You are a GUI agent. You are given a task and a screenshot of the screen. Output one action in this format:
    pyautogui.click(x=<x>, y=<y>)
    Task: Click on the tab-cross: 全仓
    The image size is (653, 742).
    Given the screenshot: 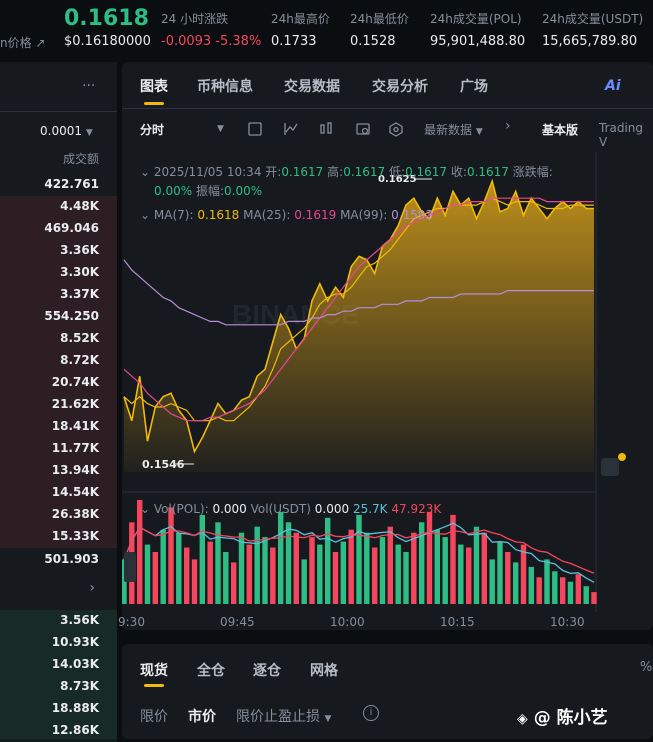 What is the action you would take?
    pyautogui.click(x=211, y=671)
    